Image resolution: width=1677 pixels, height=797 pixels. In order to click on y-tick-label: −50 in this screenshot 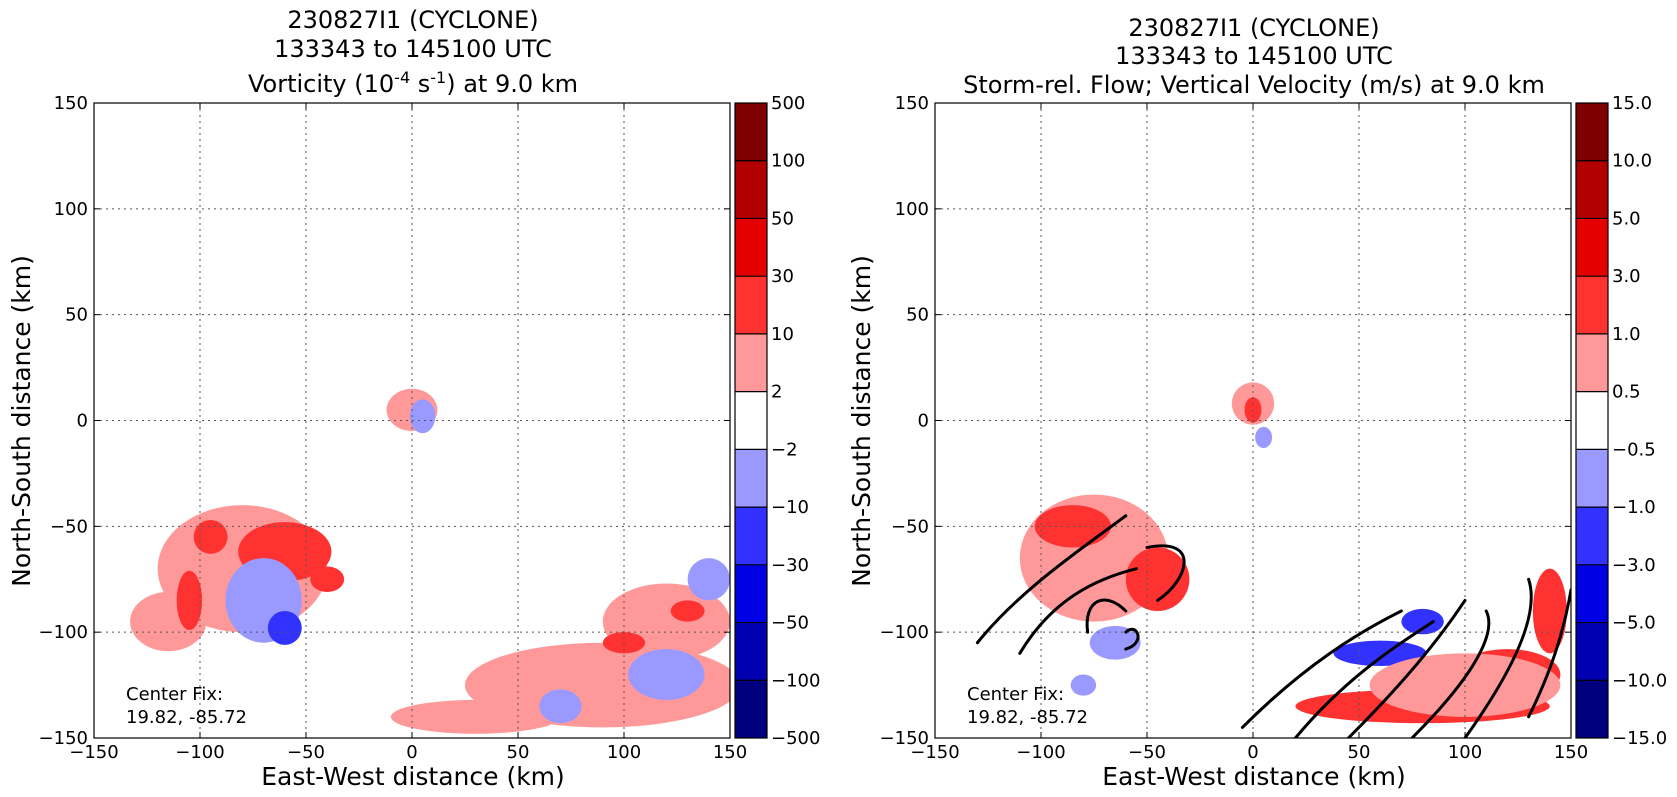, I will do `click(69, 526)`.